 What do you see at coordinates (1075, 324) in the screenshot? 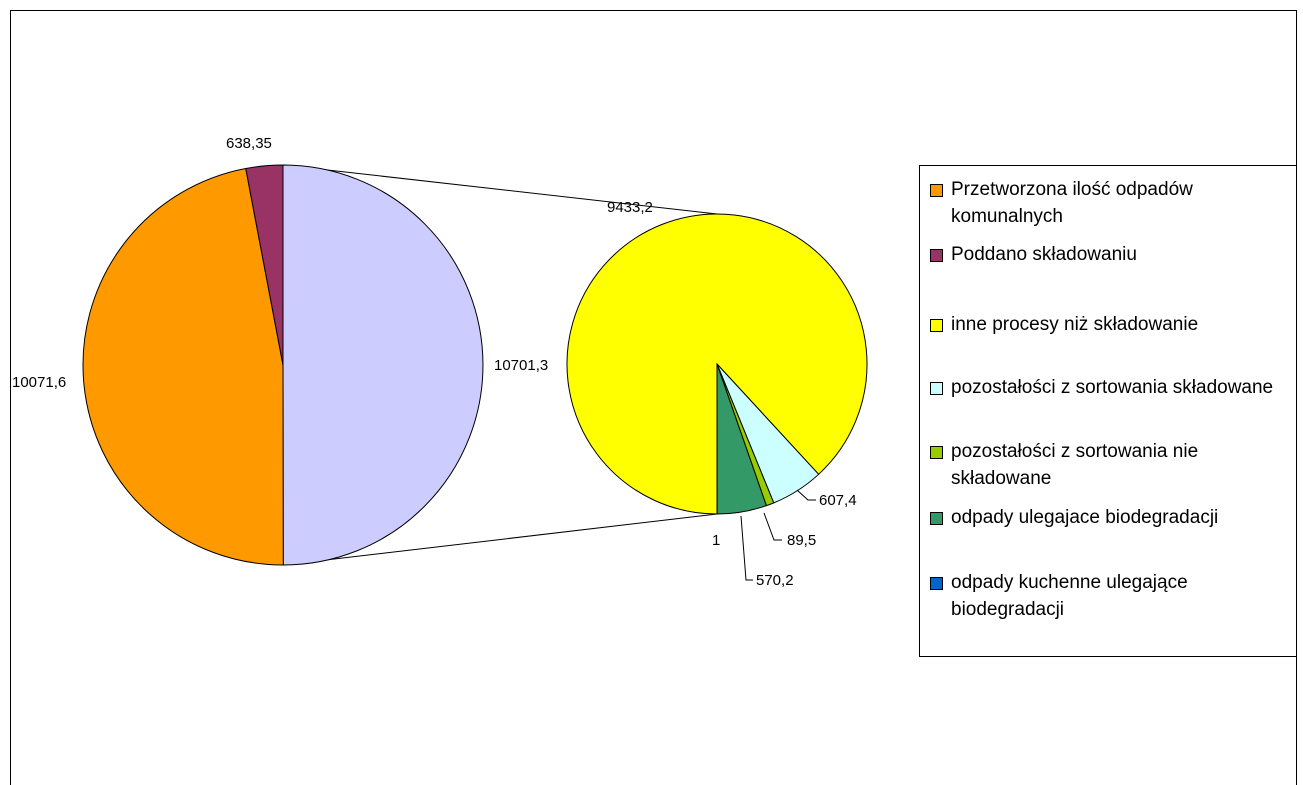
I see `legend-label: inne procesy niż składowanie` at bounding box center [1075, 324].